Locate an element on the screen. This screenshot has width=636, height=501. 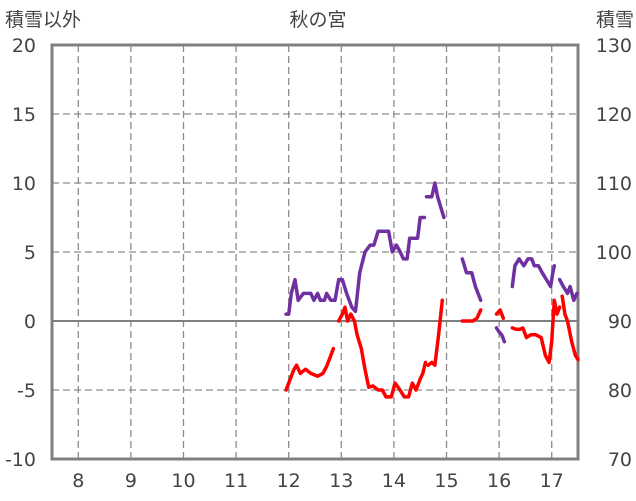
right-tick-label: 120 is located at coordinates (614, 115).